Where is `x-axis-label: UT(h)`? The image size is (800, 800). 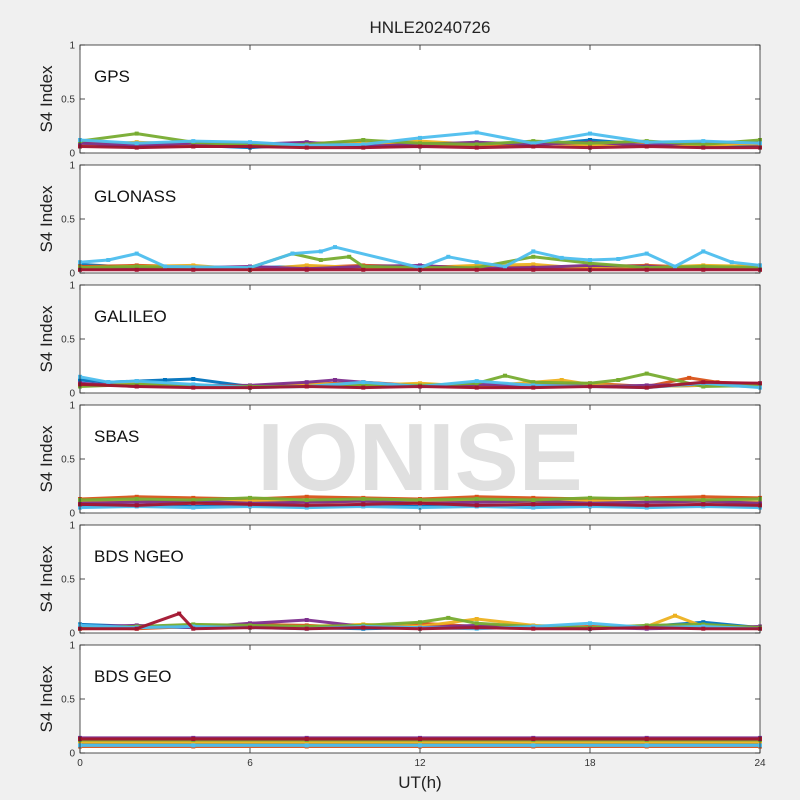
x-axis-label: UT(h) is located at coordinates (419, 782).